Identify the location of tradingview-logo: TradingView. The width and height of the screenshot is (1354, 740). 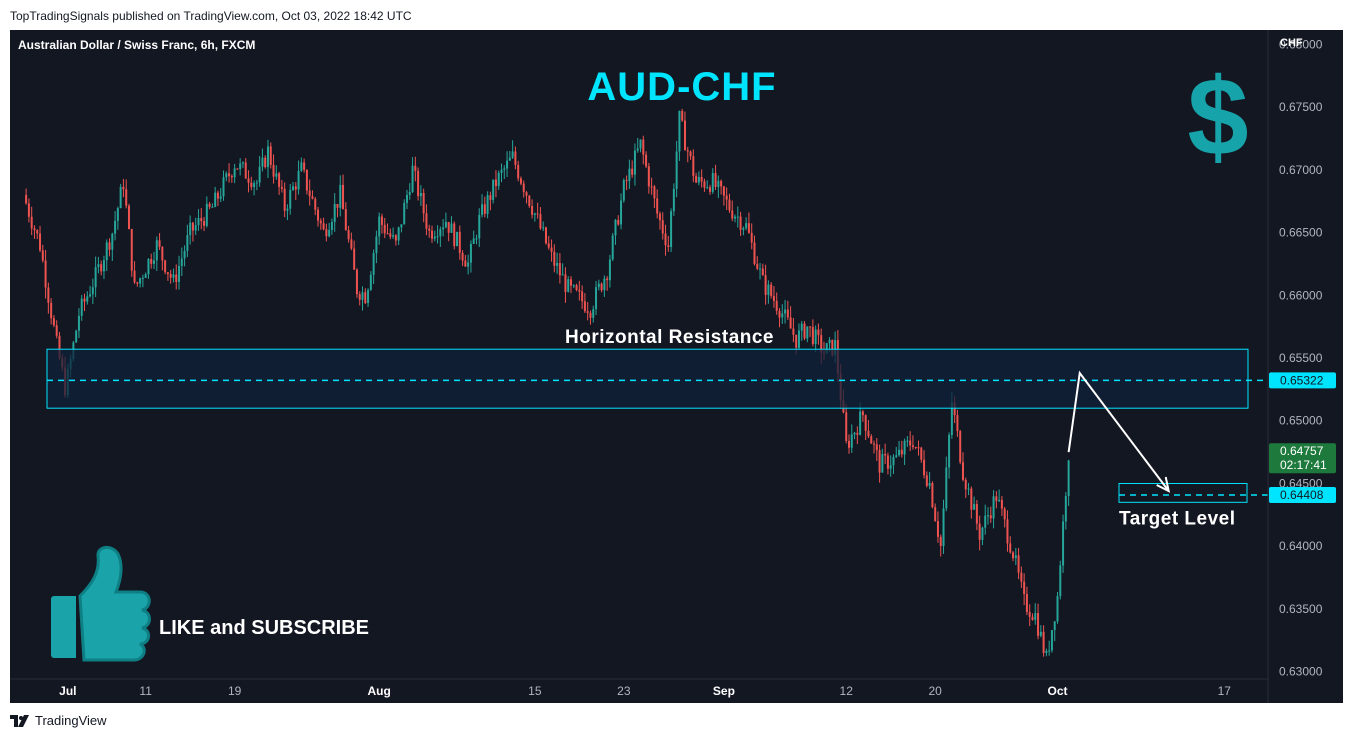
(58, 720).